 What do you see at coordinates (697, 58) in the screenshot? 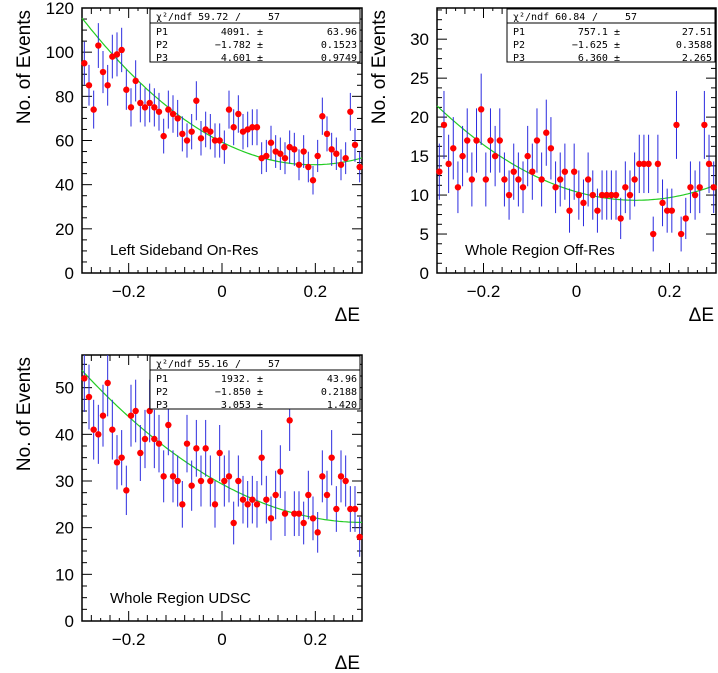
I see `stats-param-error: 2.265` at bounding box center [697, 58].